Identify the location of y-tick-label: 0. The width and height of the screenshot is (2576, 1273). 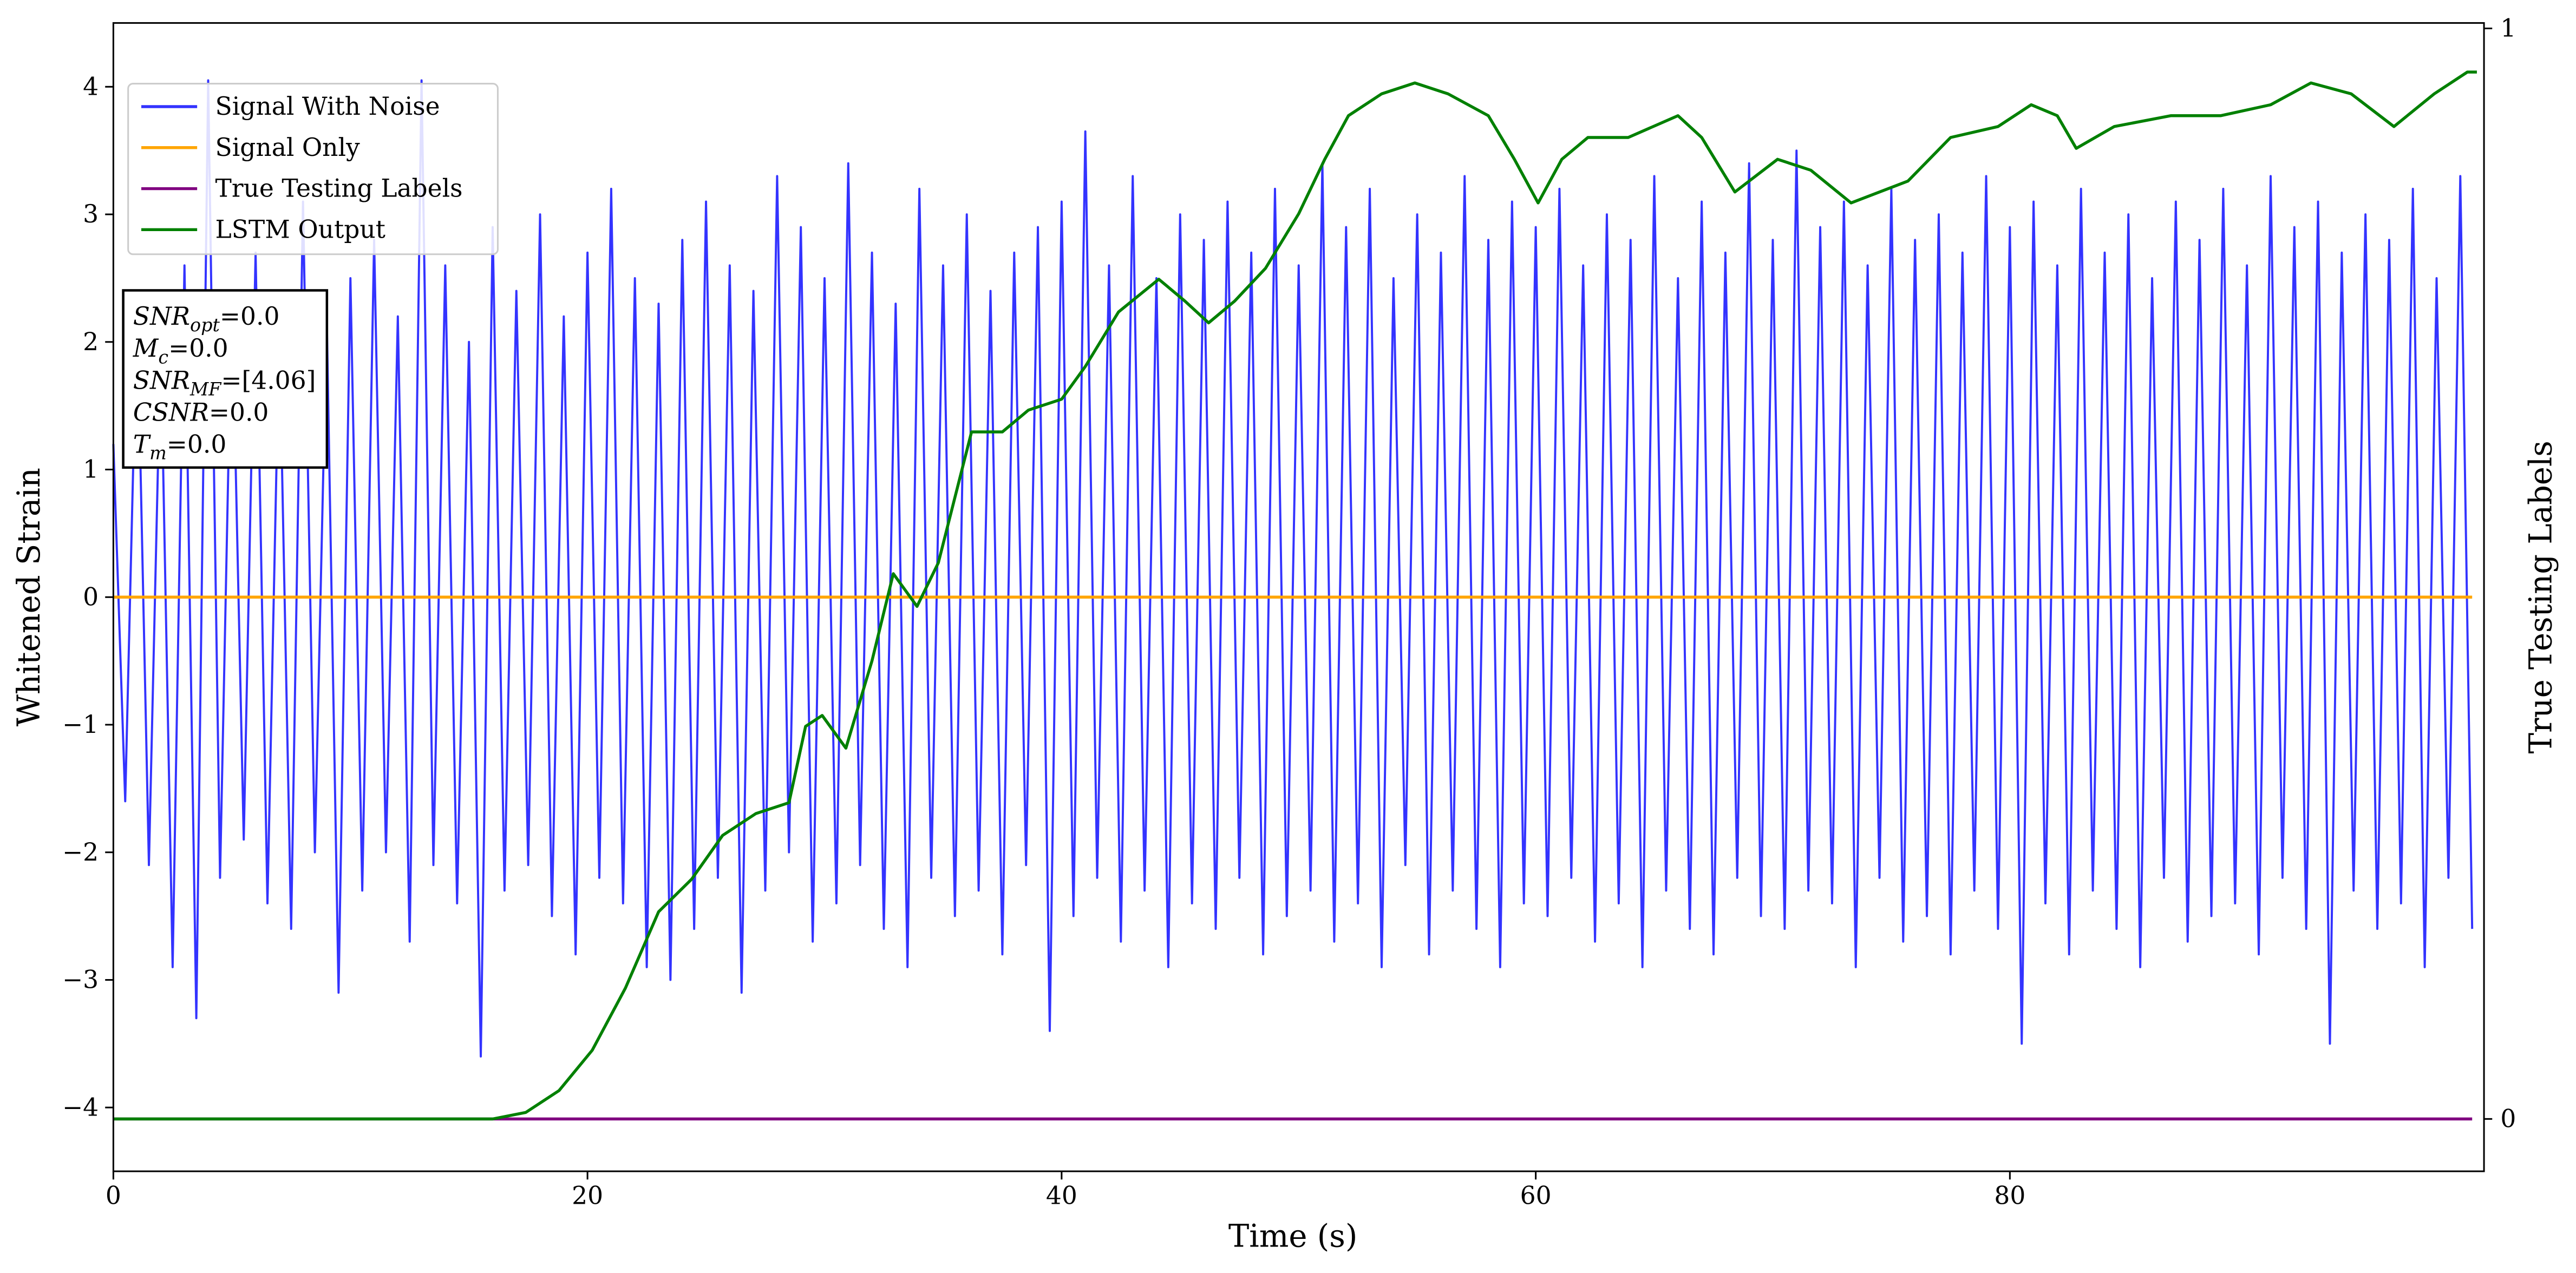
(91, 596).